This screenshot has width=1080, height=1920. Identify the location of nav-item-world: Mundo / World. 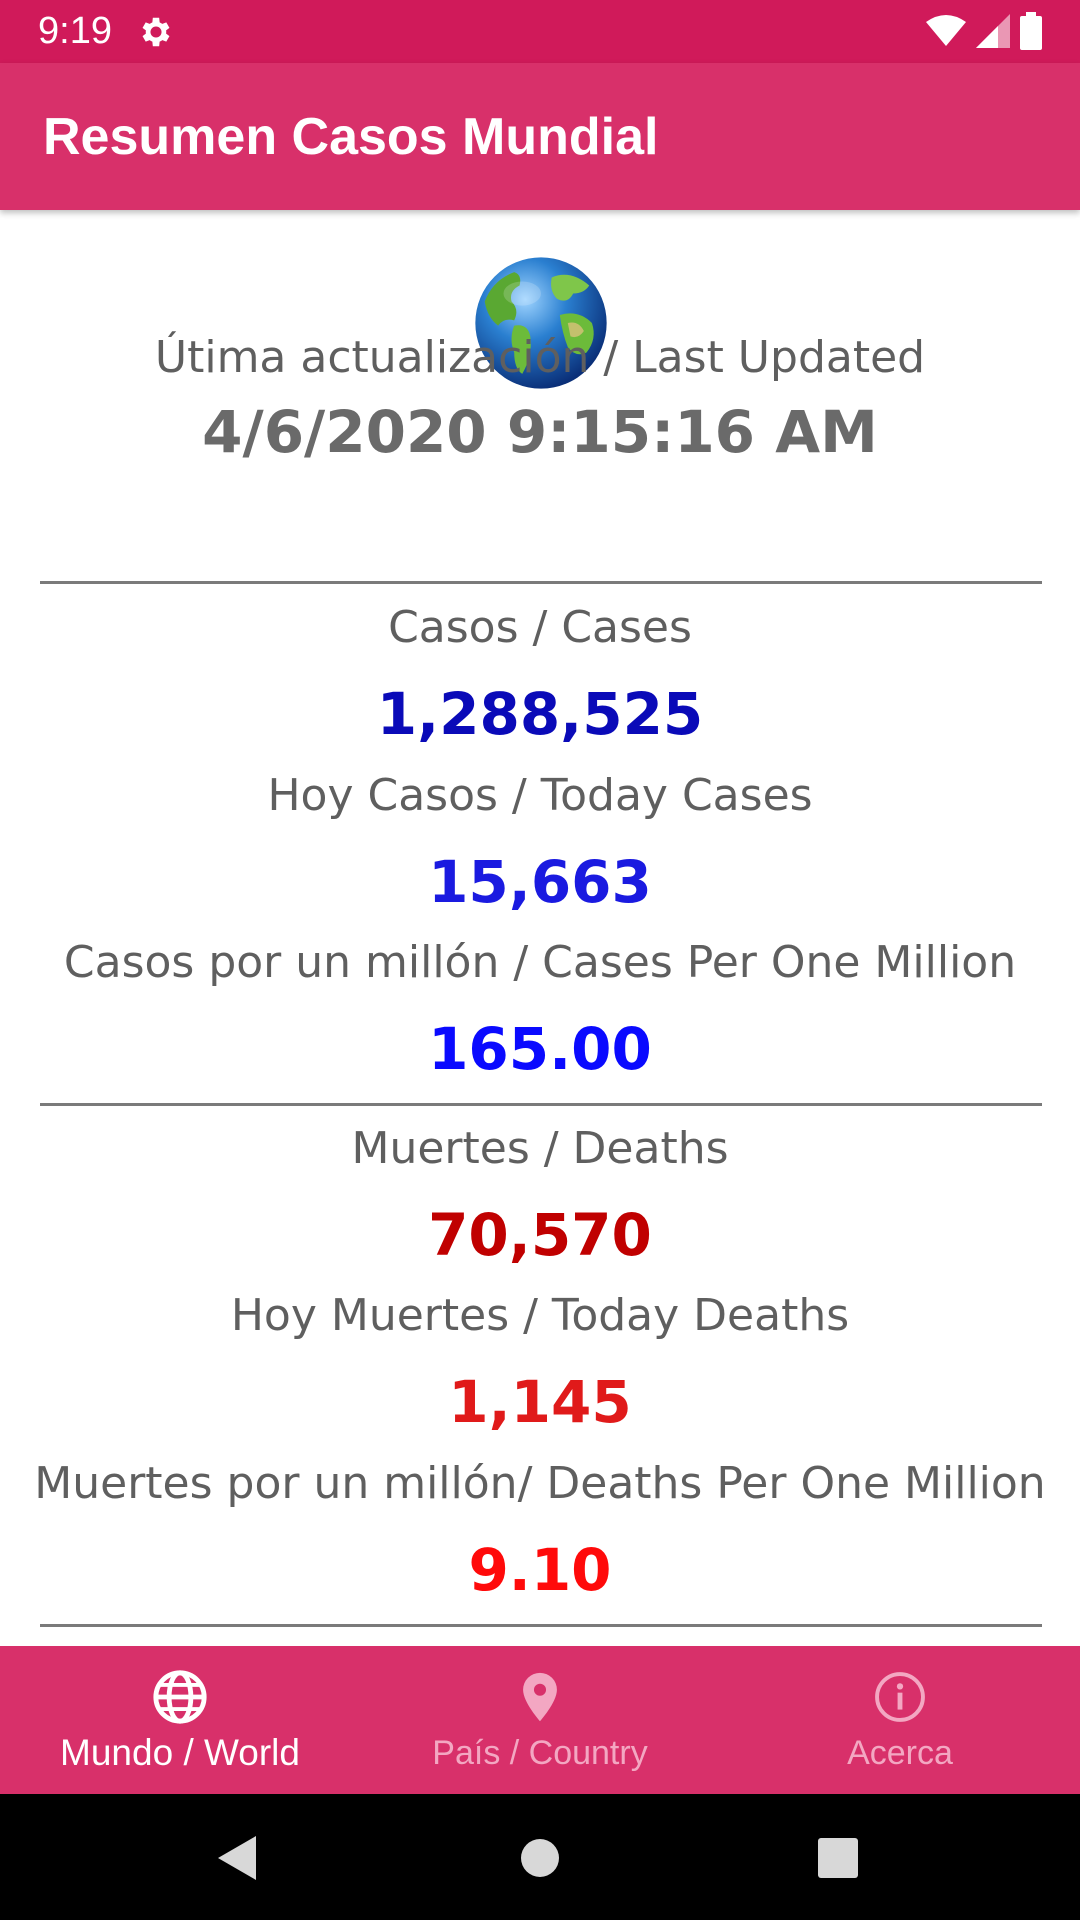
(180, 1720).